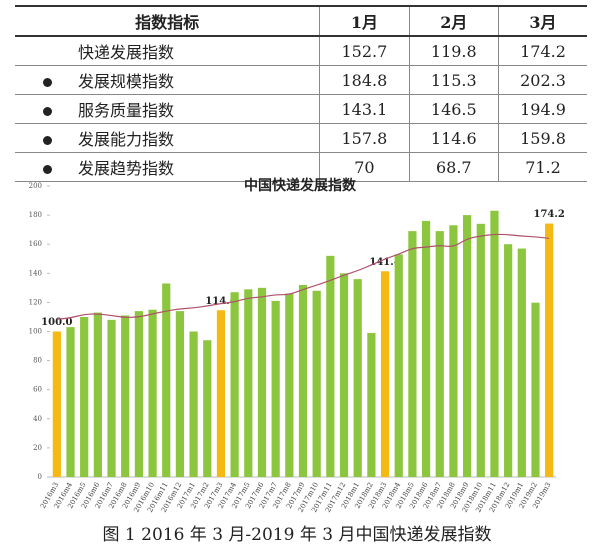  Describe the element at coordinates (453, 21) in the screenshot. I see `header-cell: 2月` at that location.